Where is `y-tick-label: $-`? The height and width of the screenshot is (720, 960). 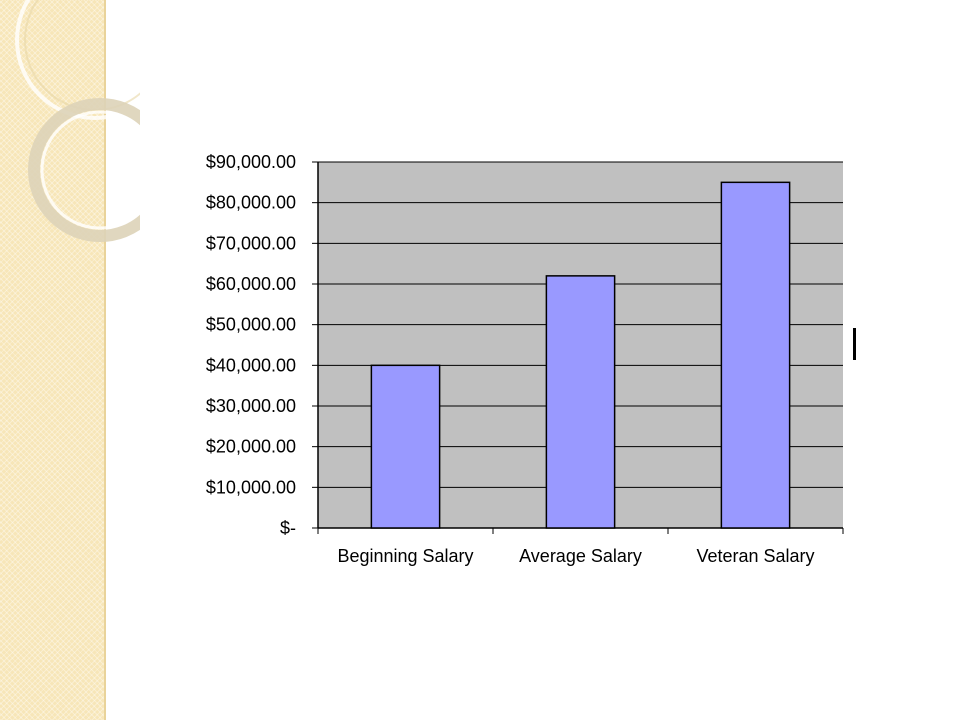
y-tick-label: $- is located at coordinates (288, 528).